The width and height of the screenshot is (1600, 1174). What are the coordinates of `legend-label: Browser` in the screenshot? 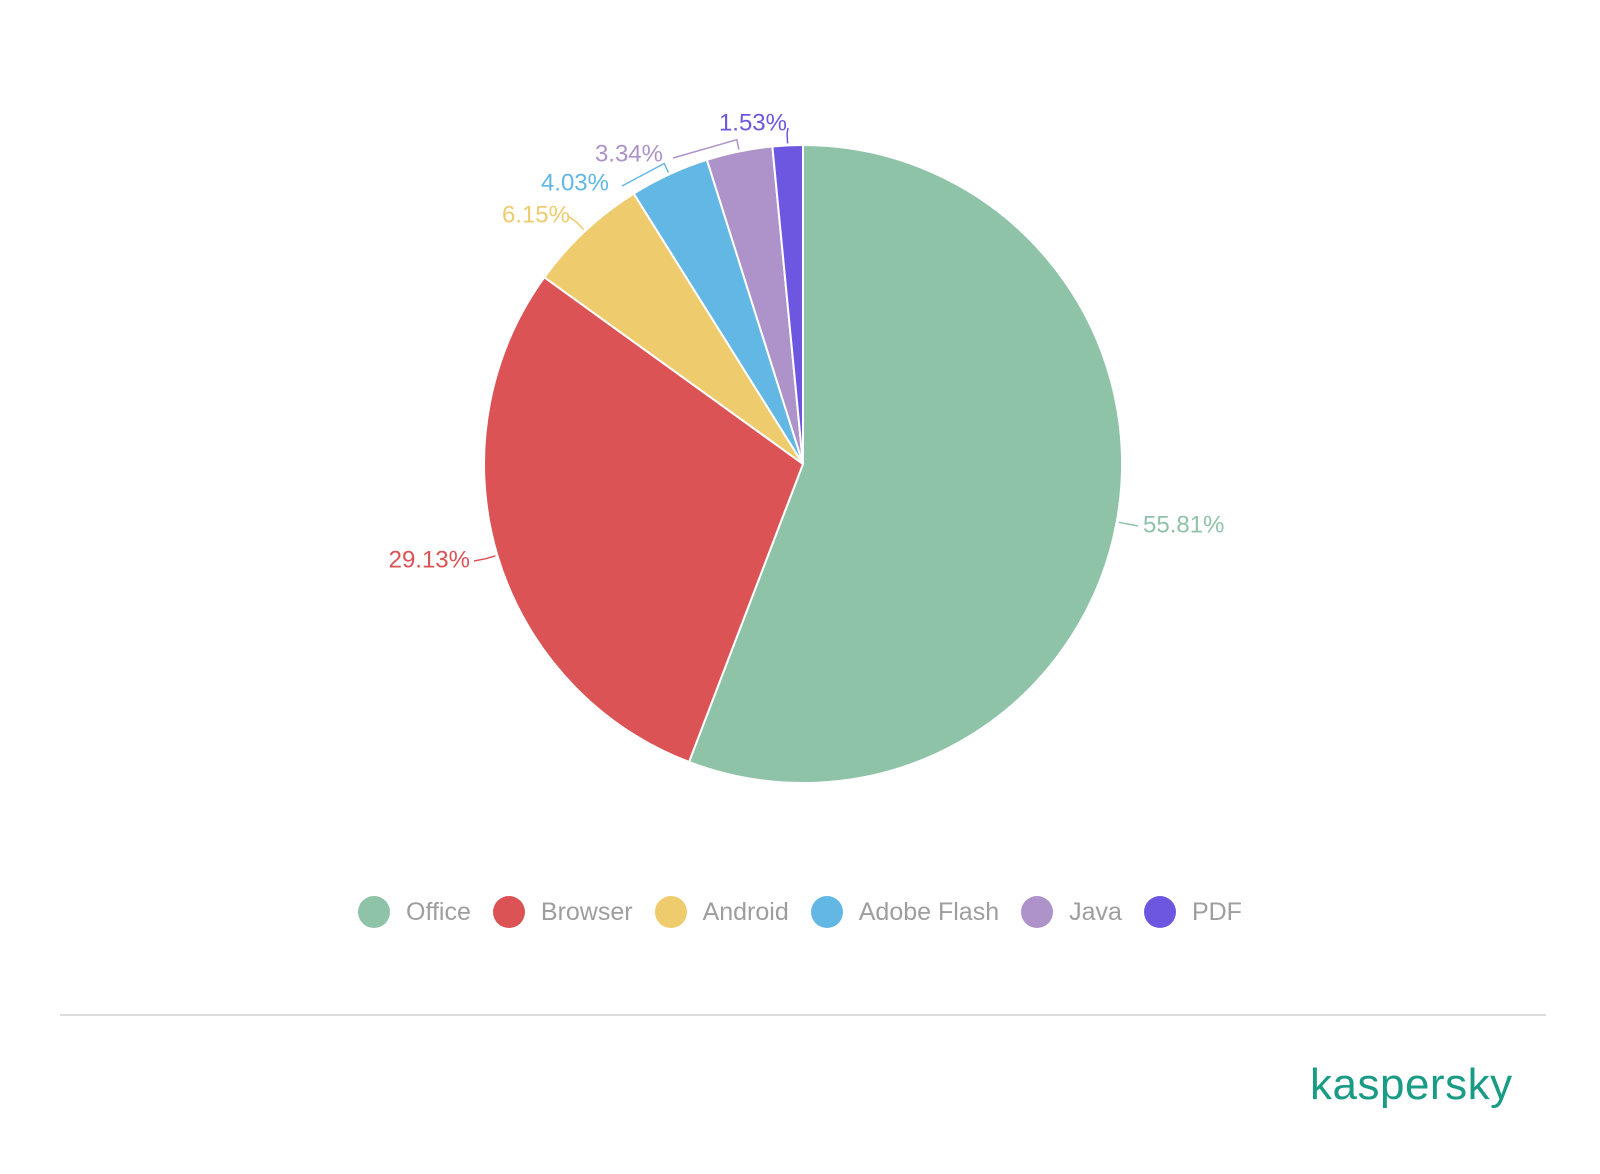 It's located at (586, 911).